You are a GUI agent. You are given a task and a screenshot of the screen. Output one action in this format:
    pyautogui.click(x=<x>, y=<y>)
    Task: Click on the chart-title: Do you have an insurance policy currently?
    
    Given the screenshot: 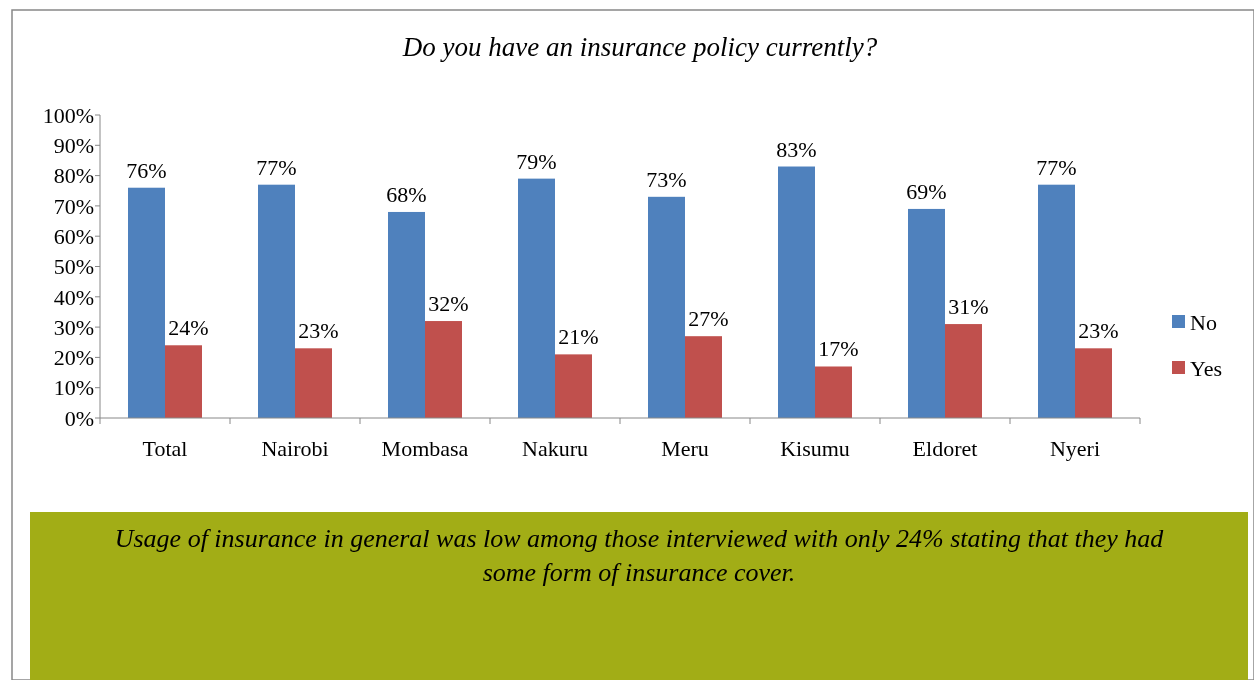 What is the action you would take?
    pyautogui.click(x=639, y=47)
    